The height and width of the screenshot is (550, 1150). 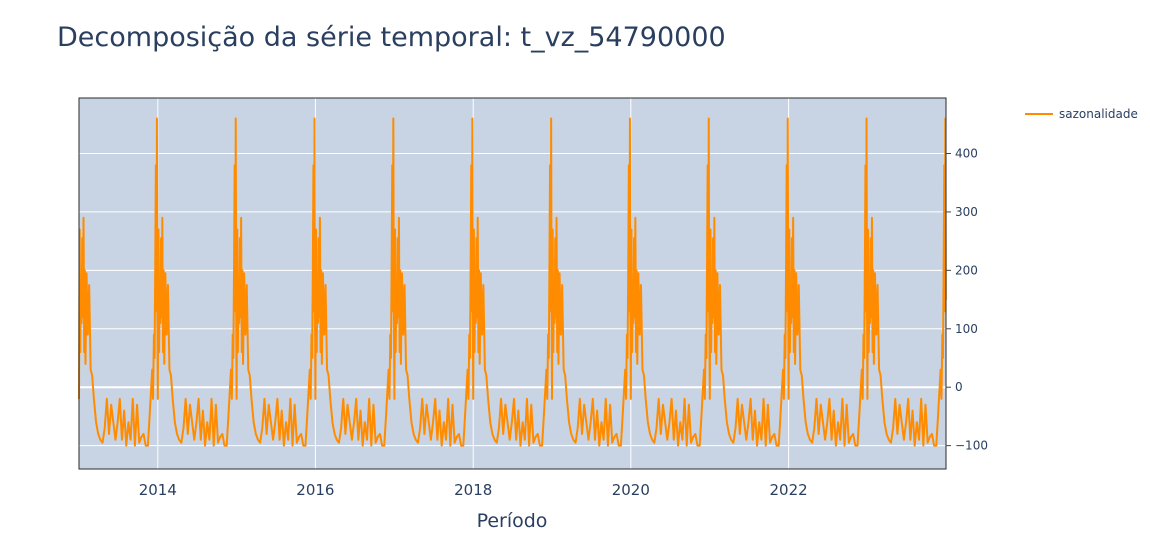 I want to click on legend: sazonalidade, so click(x=1081, y=114).